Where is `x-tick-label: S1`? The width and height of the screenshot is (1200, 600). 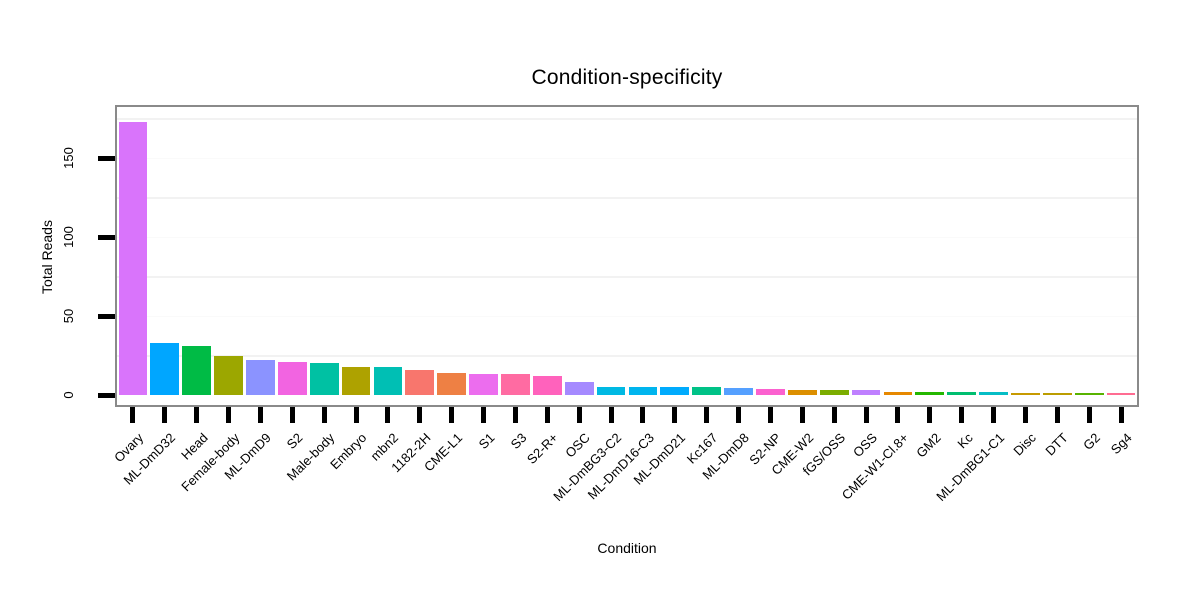 x-tick-label: S1 is located at coordinates (486, 441).